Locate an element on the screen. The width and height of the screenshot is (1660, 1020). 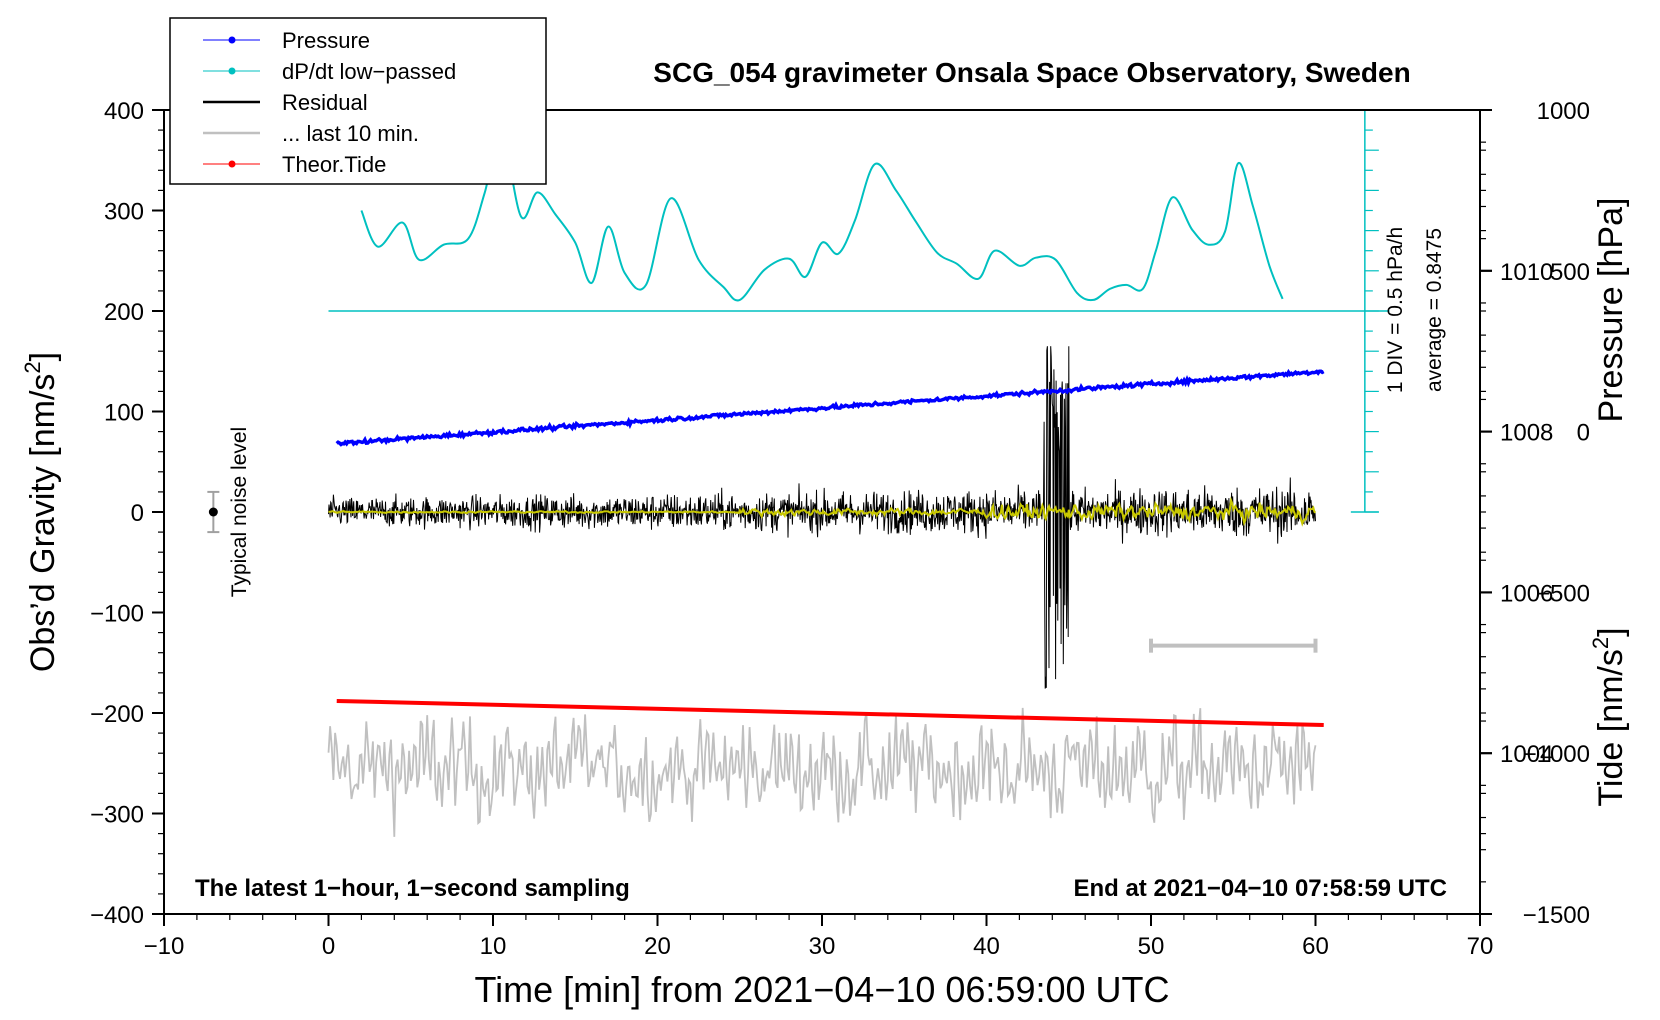
tide-tick-label: 500 is located at coordinates (1570, 272).